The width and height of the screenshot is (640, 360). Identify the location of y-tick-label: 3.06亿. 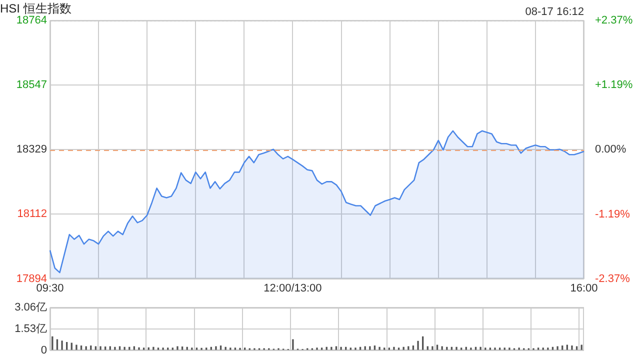
(30, 308).